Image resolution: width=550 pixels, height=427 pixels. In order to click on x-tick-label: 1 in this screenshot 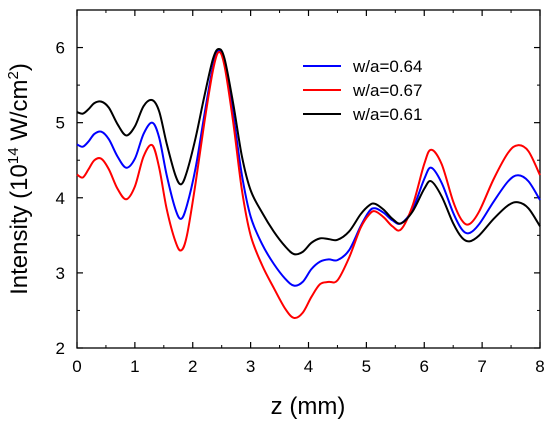, I will do `click(134, 366)`.